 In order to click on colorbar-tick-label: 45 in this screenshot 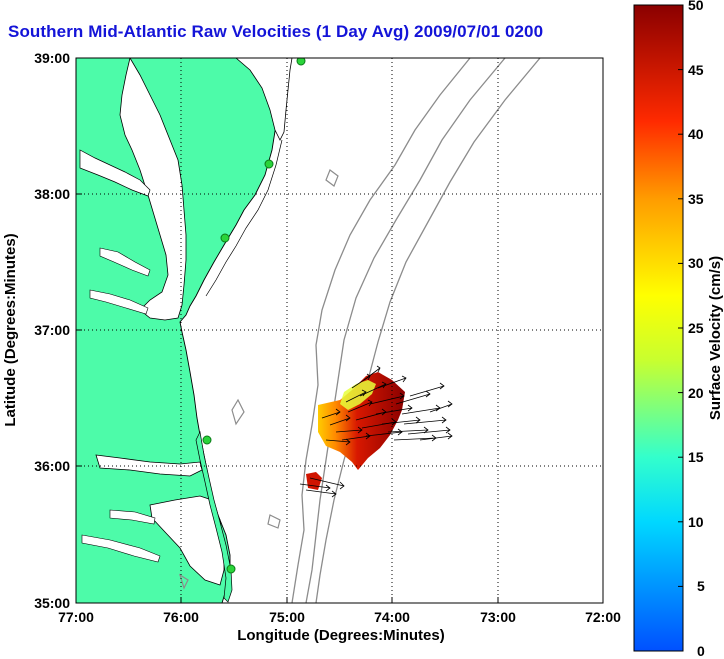, I will do `click(696, 70)`.